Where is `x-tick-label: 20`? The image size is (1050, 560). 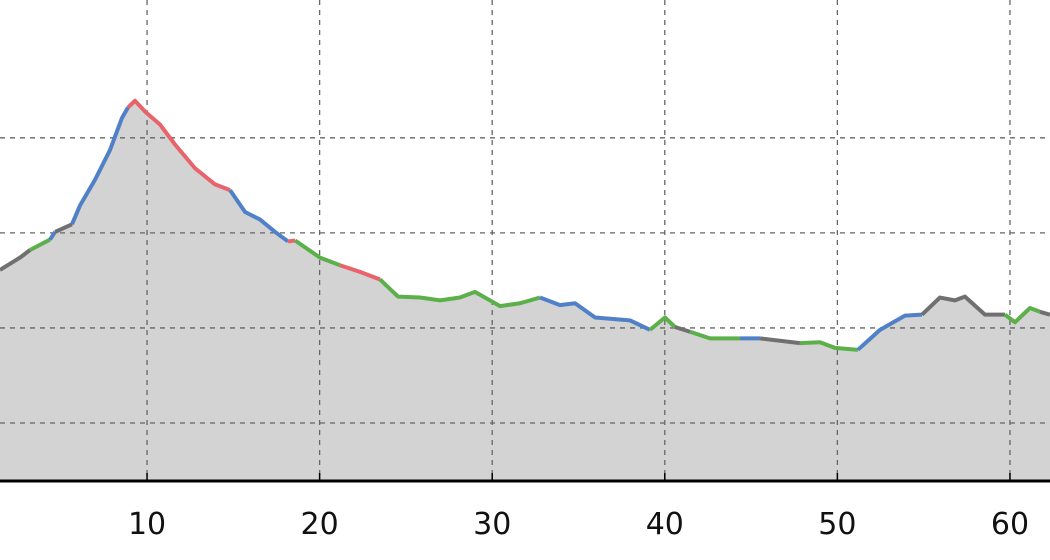
x-tick-label: 20 is located at coordinates (320, 524).